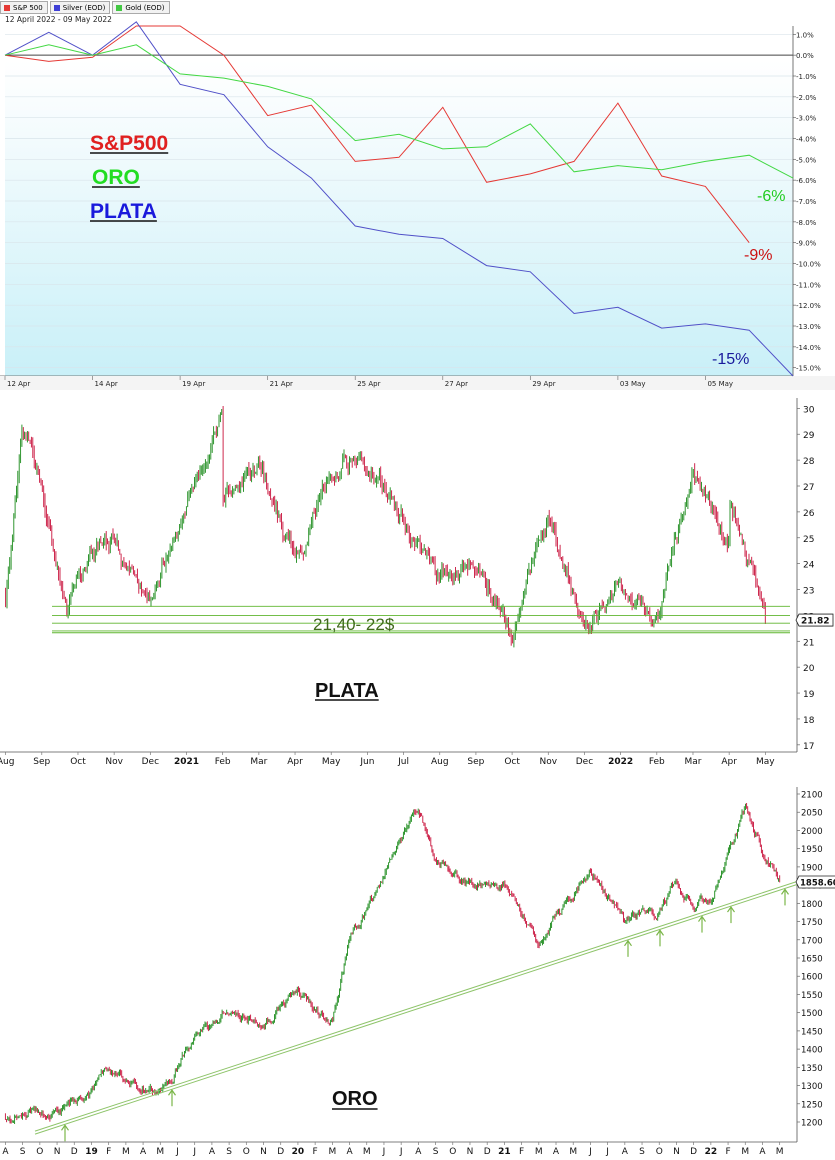 The height and width of the screenshot is (1160, 835). Describe the element at coordinates (295, 762) in the screenshot. I see `x-tick-label: Apr` at that location.